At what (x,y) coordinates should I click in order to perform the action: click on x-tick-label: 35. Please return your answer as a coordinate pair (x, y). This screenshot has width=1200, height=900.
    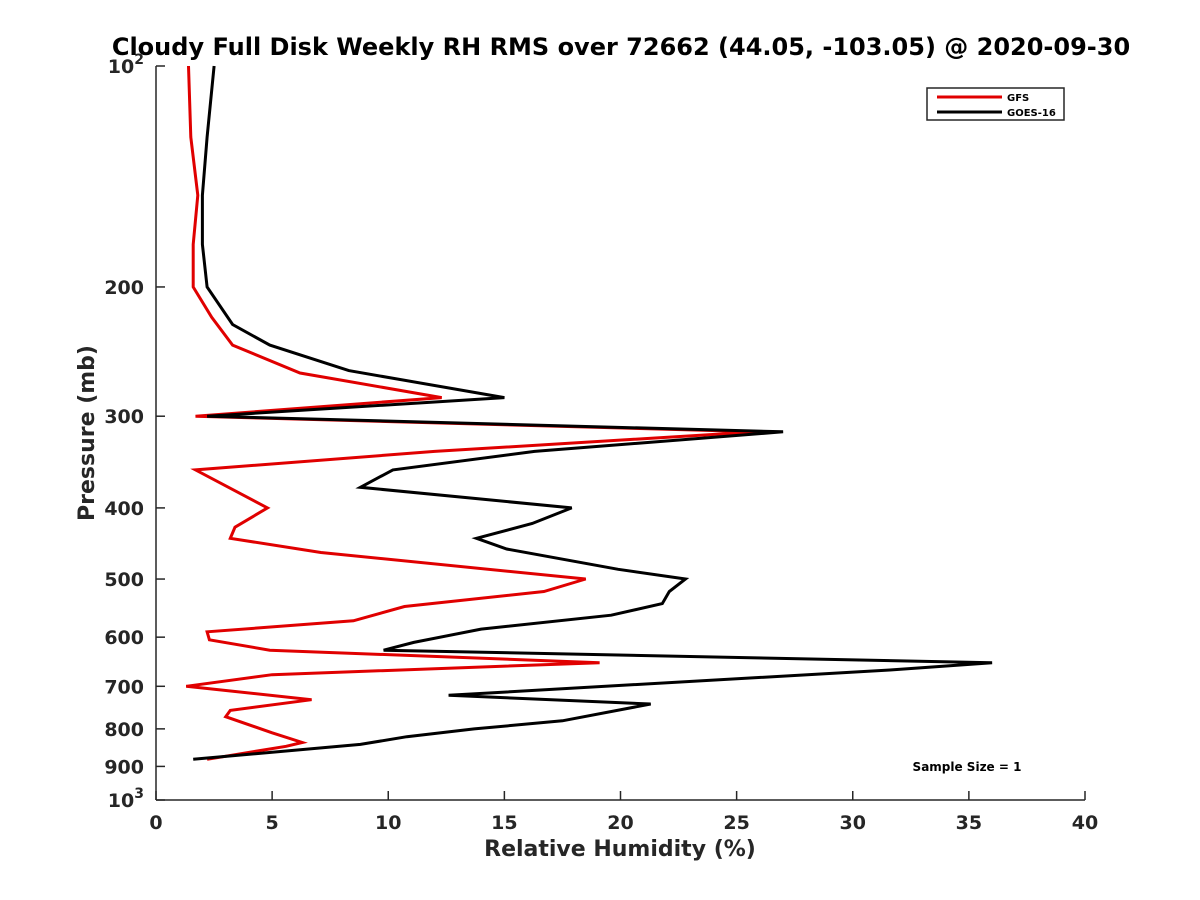
    Looking at the image, I should click on (969, 823).